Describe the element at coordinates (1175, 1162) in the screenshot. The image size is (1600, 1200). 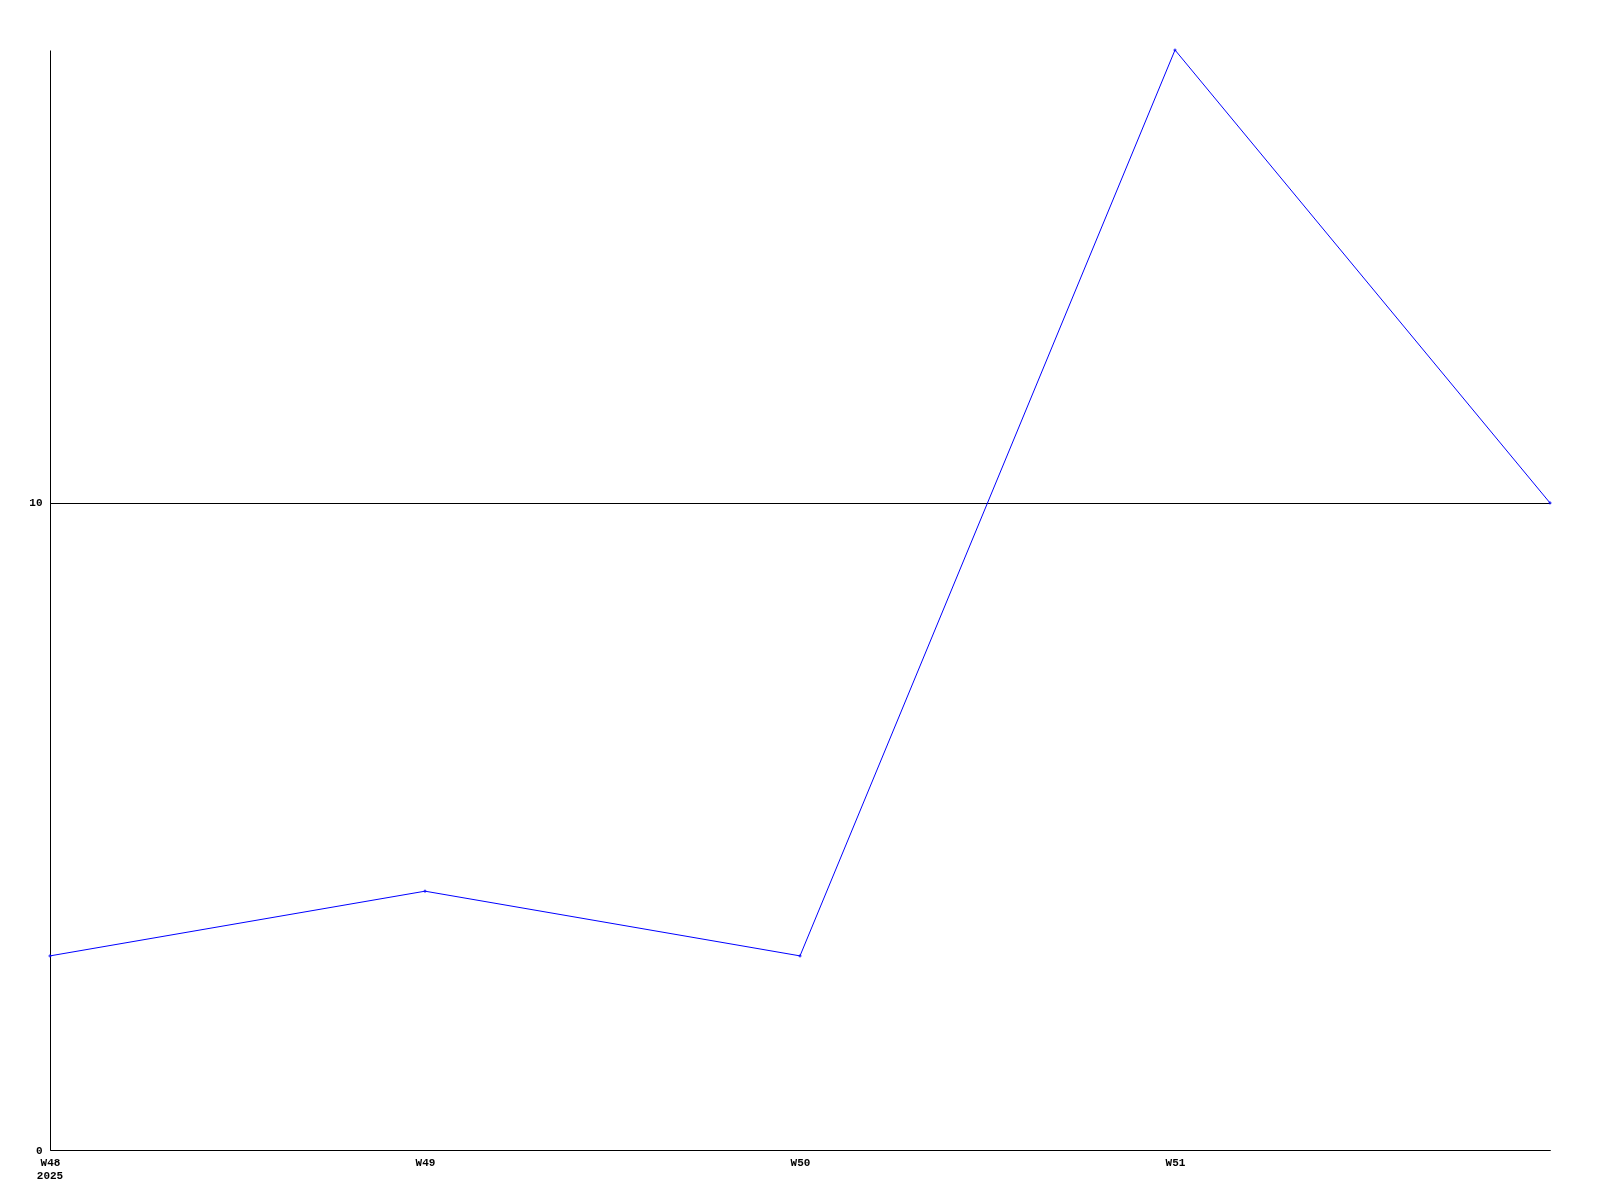
I see `x-tick-label: W51` at that location.